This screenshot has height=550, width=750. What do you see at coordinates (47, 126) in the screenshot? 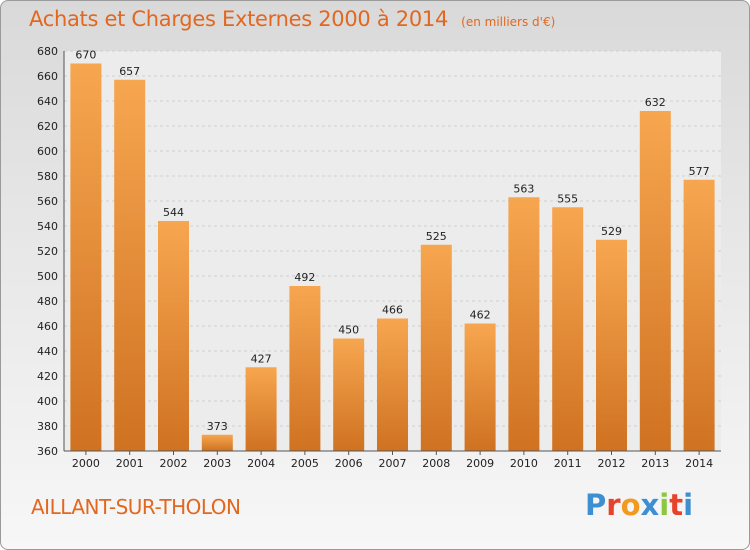
I see `y-tick-label: 620` at bounding box center [47, 126].